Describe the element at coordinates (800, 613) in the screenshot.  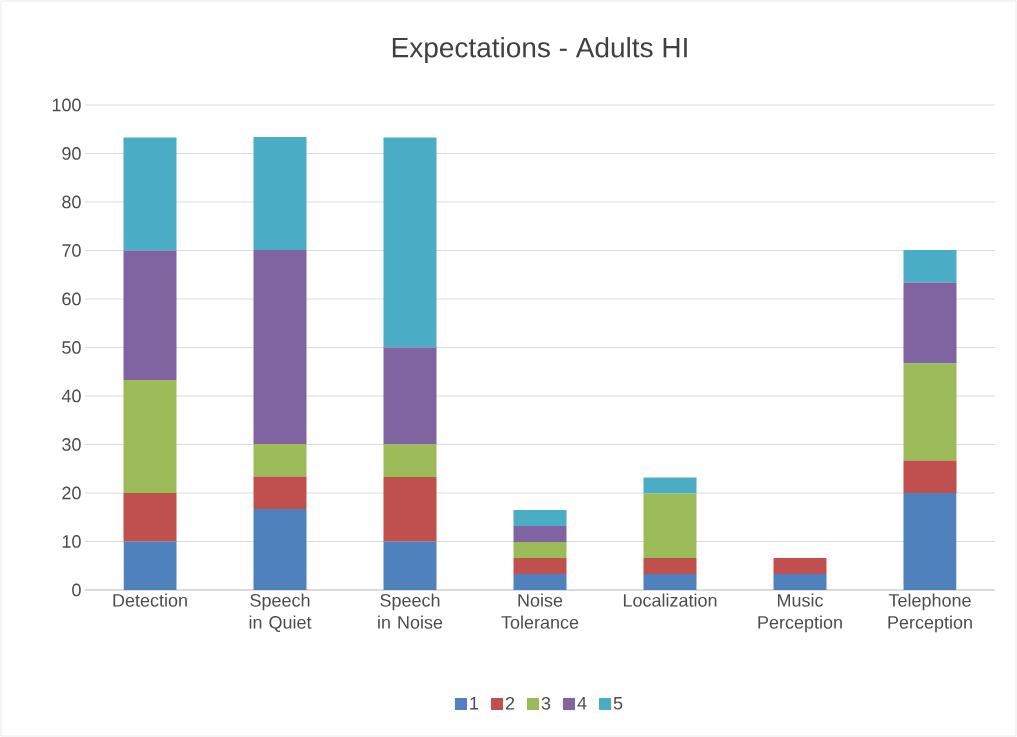
I see `x-tick-label: Music Perception` at that location.